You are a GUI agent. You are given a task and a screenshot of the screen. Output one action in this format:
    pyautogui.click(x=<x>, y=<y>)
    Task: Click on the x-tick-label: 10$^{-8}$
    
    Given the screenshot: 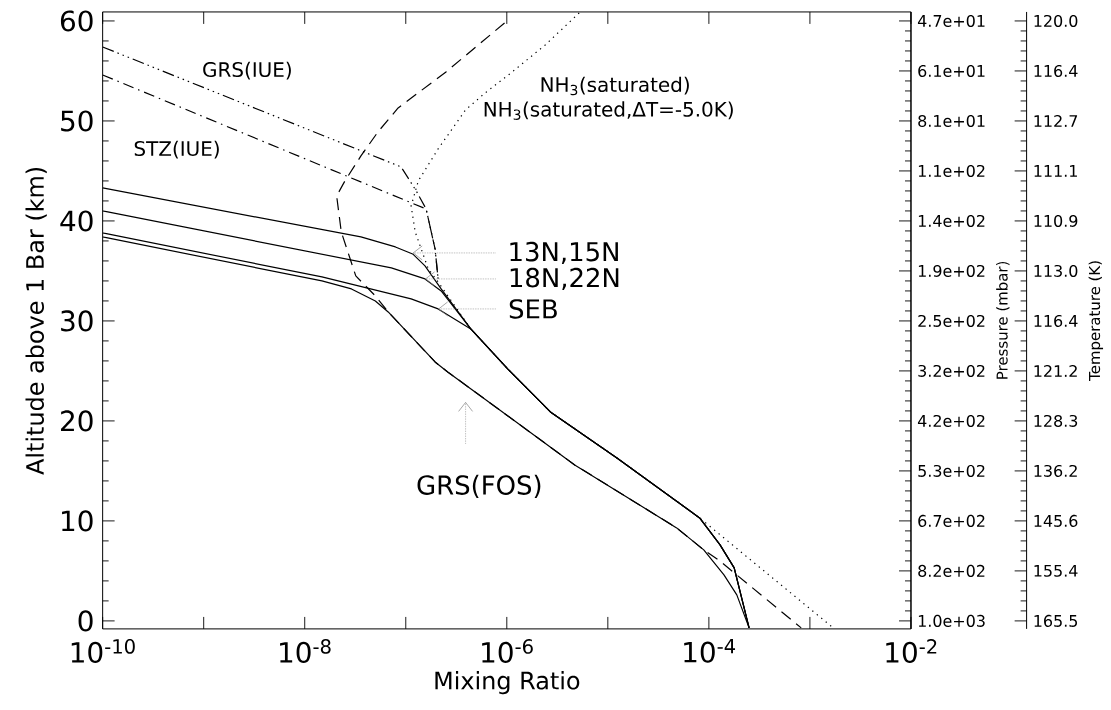 What is the action you would take?
    pyautogui.click(x=305, y=651)
    